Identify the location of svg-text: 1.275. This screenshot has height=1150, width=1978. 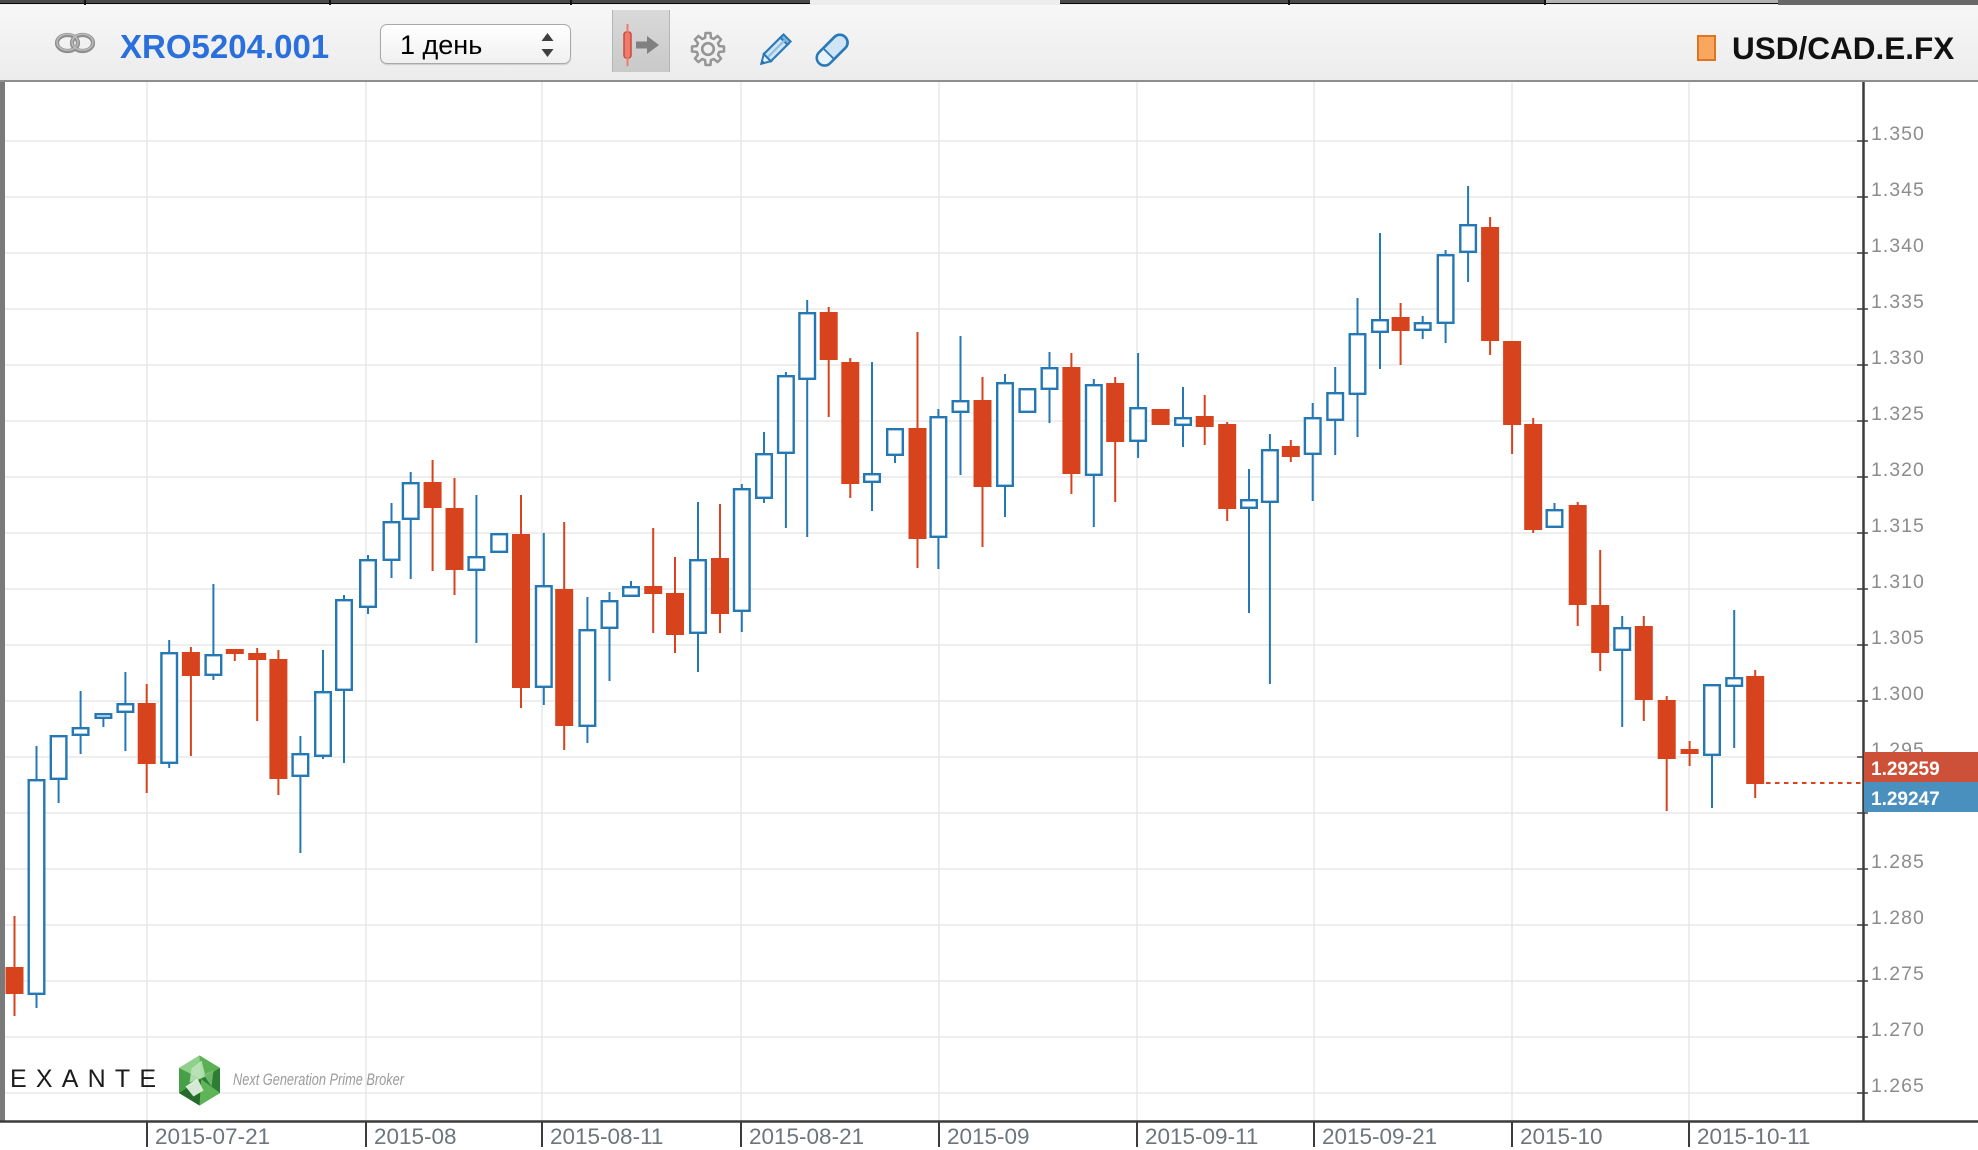
(1898, 974).